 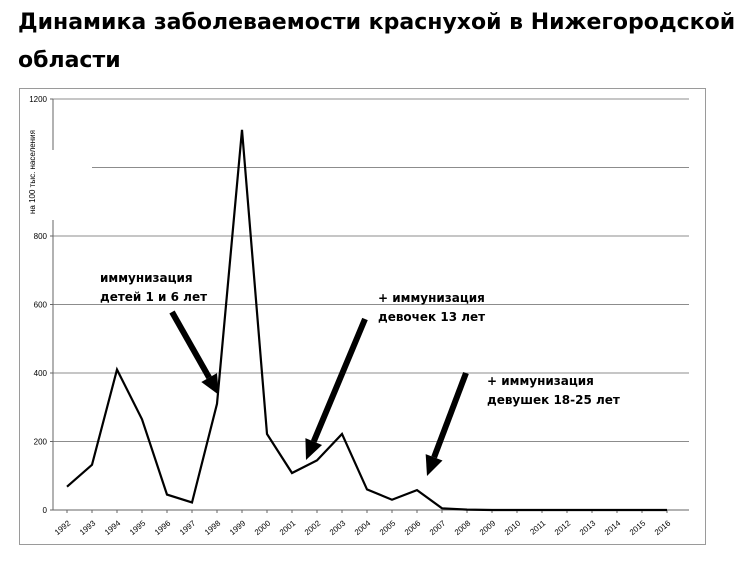 I want to click on x-tick-label: 2016, so click(x=663, y=527).